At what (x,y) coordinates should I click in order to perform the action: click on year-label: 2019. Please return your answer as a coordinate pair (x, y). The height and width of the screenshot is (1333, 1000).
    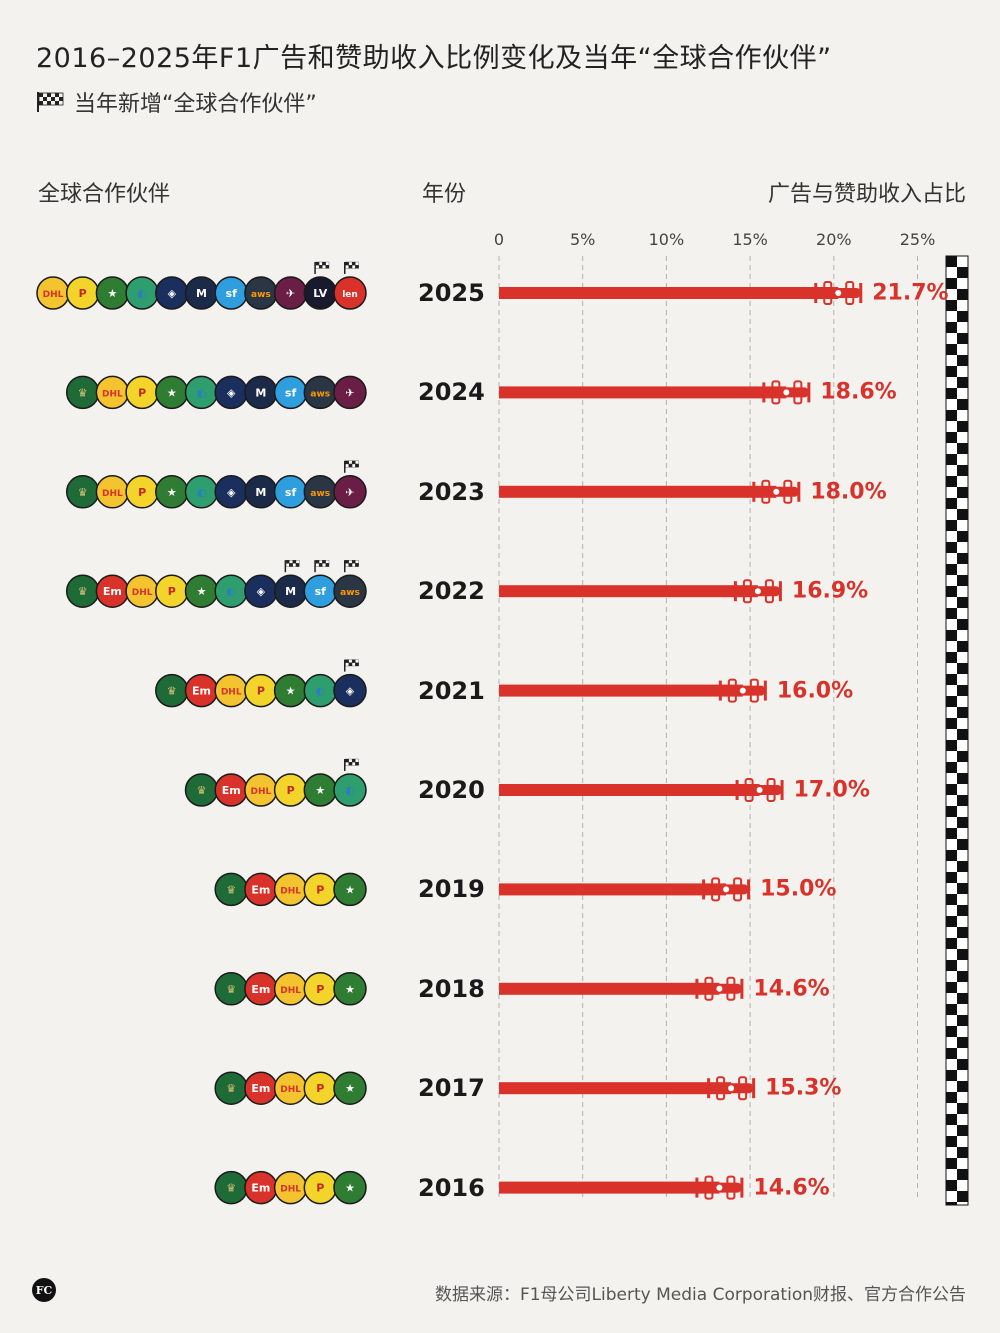
    Looking at the image, I should click on (451, 889).